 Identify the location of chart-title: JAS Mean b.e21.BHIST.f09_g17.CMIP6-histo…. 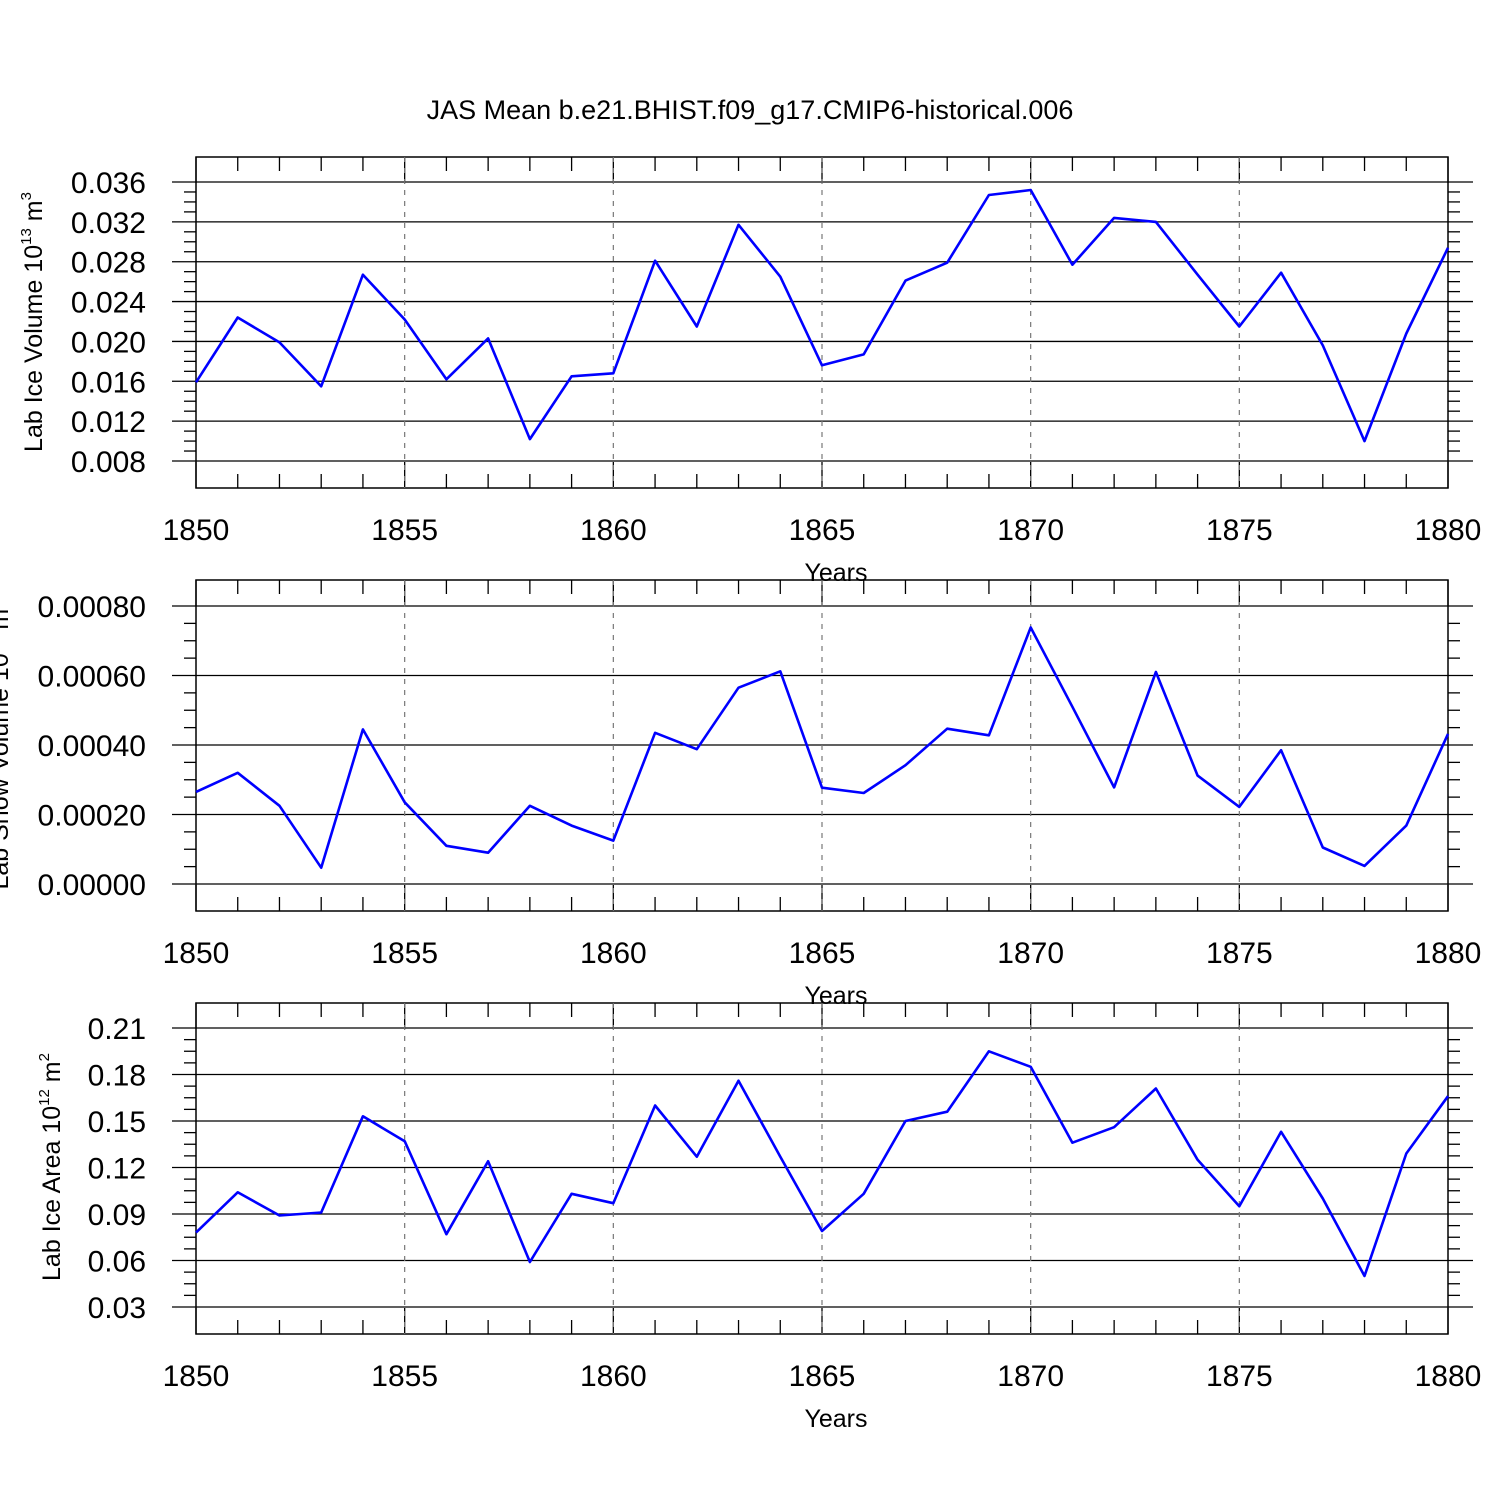
(750, 110).